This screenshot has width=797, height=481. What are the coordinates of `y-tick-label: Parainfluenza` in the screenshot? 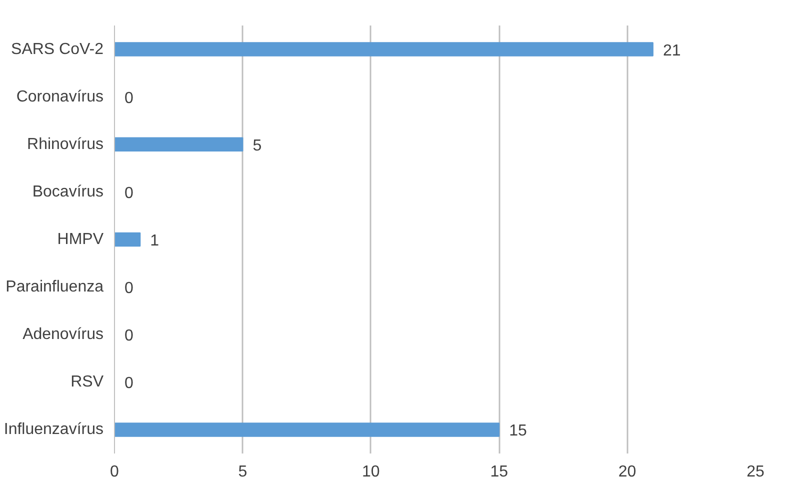 It's located at (55, 287).